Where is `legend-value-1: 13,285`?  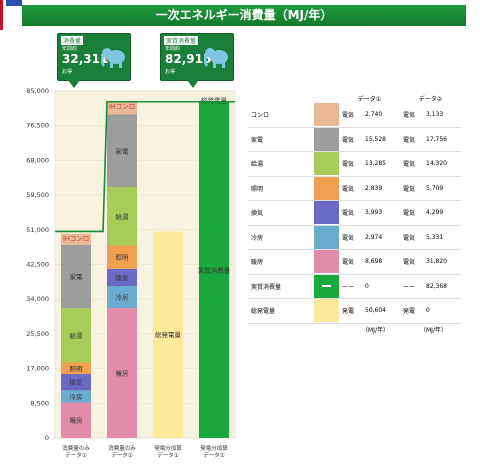 legend-value-1: 13,285 is located at coordinates (381, 164).